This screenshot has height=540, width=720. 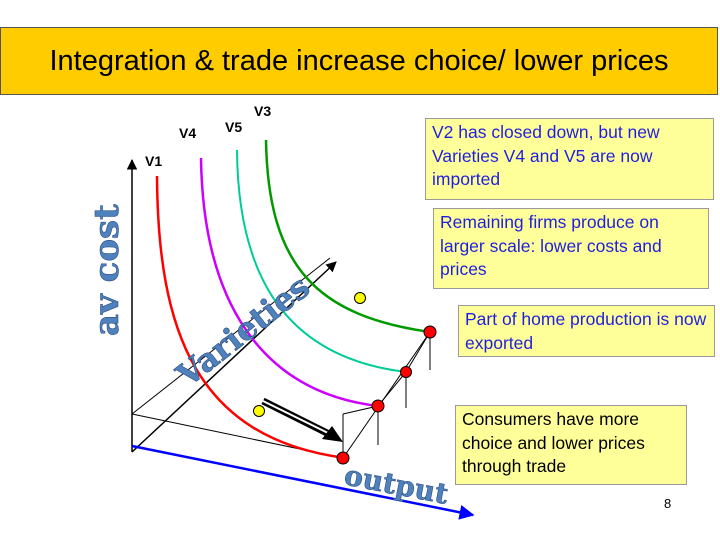 I want to click on curve-v4, so click(x=289, y=282).